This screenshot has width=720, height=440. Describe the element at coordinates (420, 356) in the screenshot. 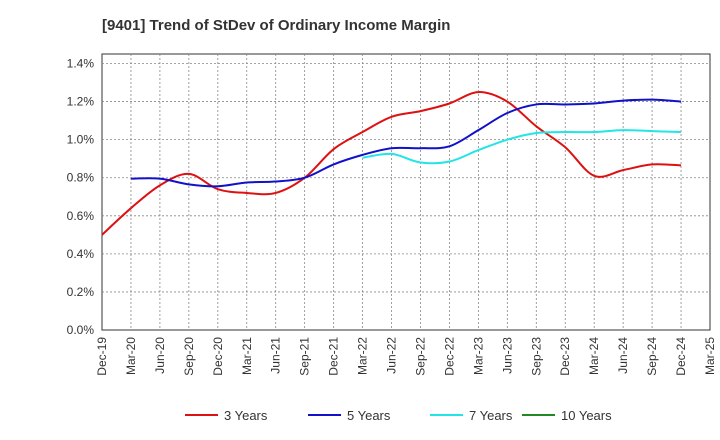

I see `x-tick-label: Sep-22` at that location.